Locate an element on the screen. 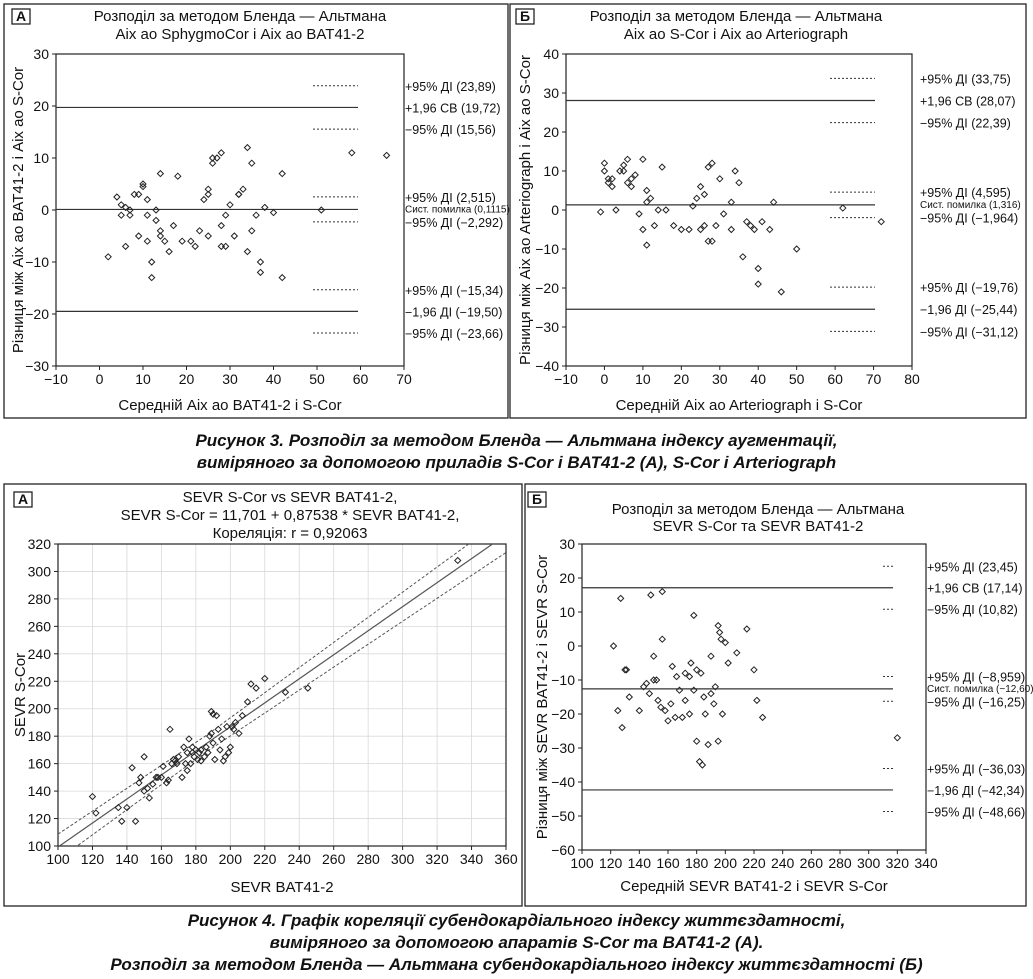 The image size is (1033, 979). x-tick-label: 20 is located at coordinates (187, 379).